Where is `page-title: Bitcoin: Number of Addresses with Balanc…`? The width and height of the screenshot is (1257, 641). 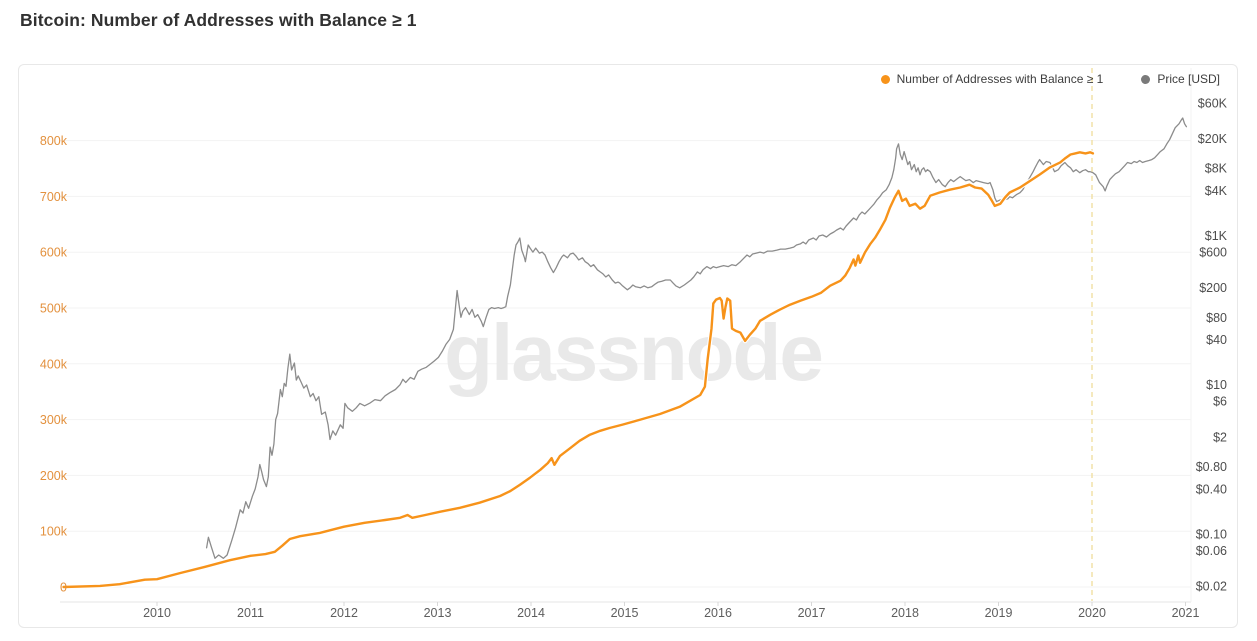
page-title: Bitcoin: Number of Addresses with Balanc… is located at coordinates (218, 20).